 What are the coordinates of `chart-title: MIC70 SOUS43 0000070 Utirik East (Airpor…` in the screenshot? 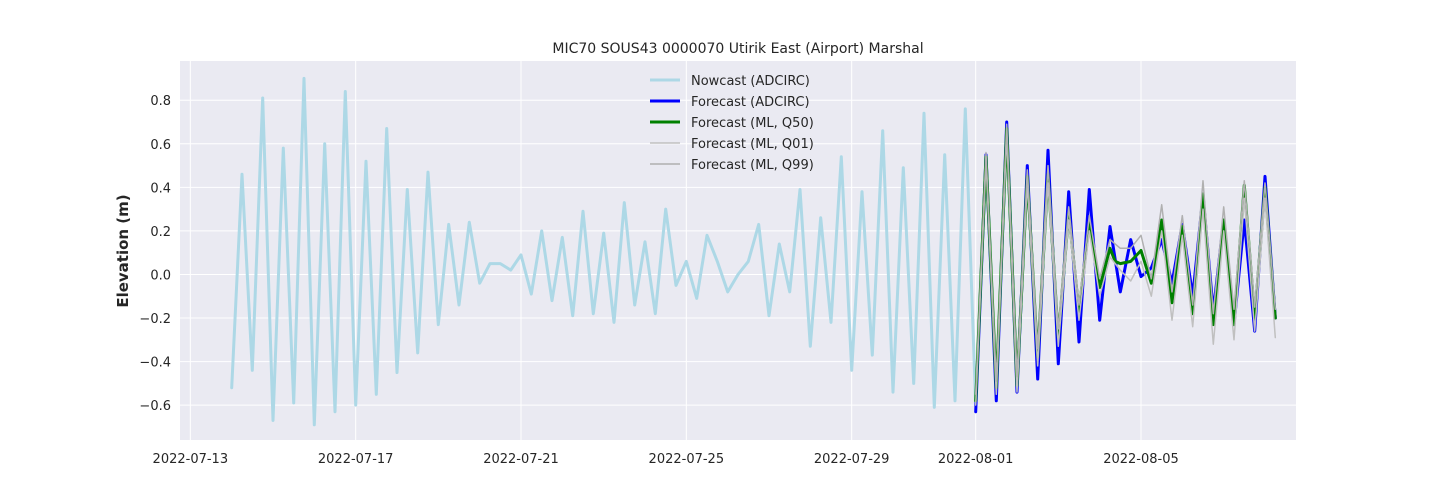 It's located at (737, 49).